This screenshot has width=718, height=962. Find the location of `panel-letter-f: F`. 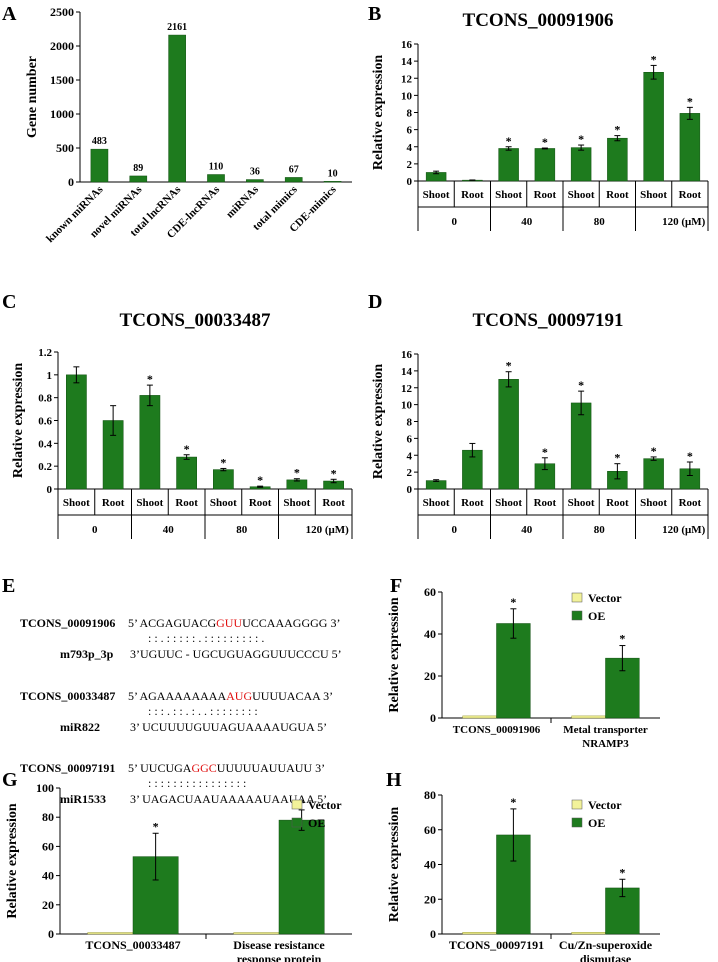

panel-letter-f: F is located at coordinates (396, 586).